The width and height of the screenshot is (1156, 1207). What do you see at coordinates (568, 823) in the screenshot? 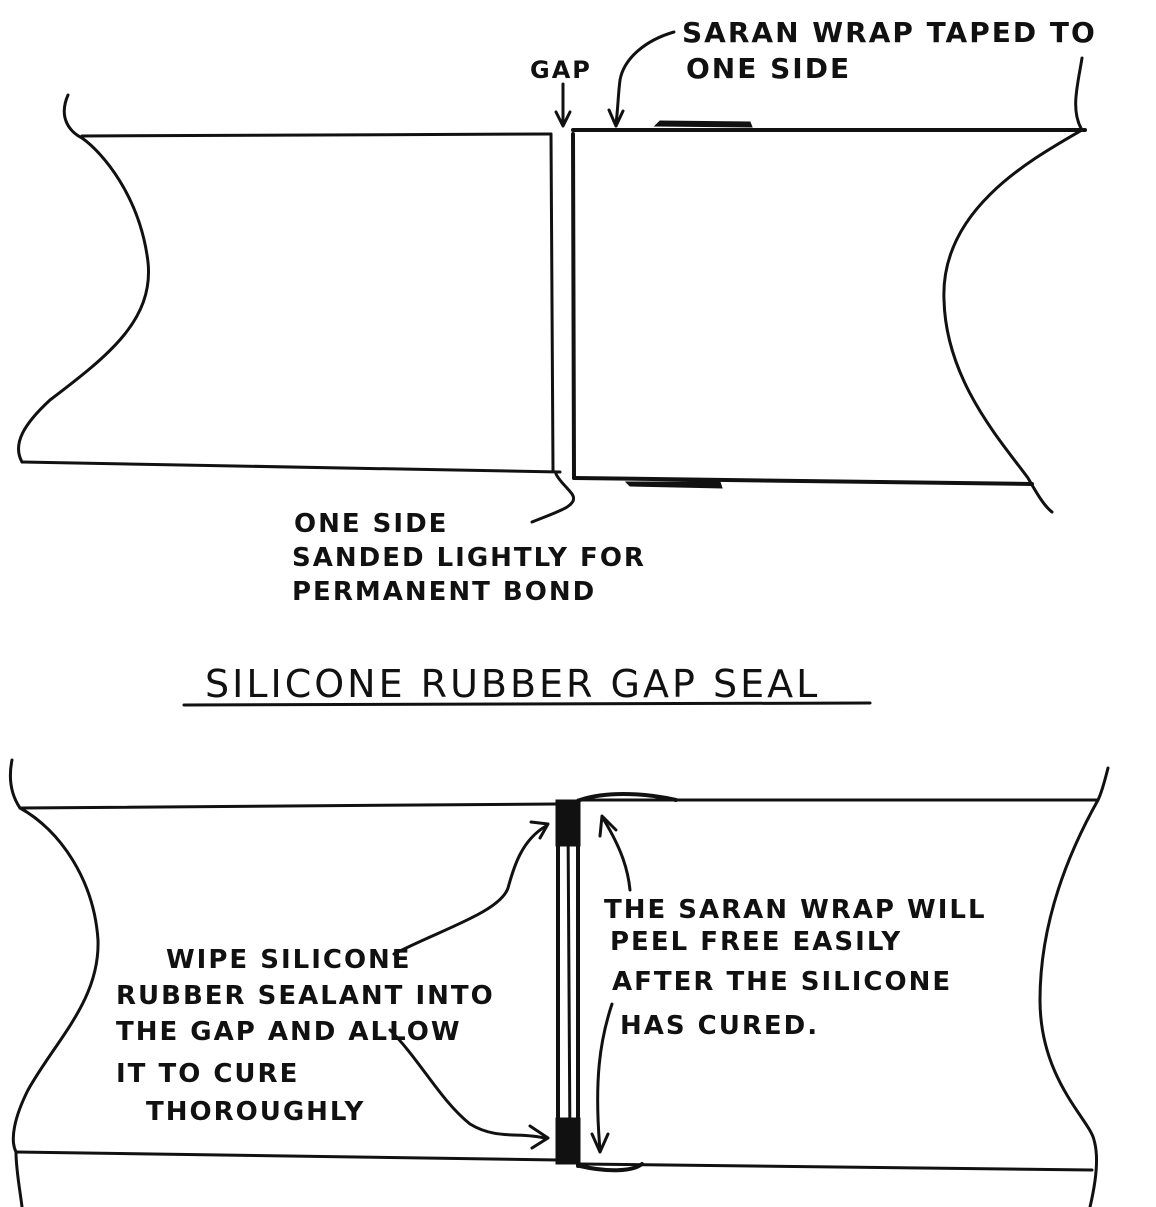
I see `silicone-plug-top` at bounding box center [568, 823].